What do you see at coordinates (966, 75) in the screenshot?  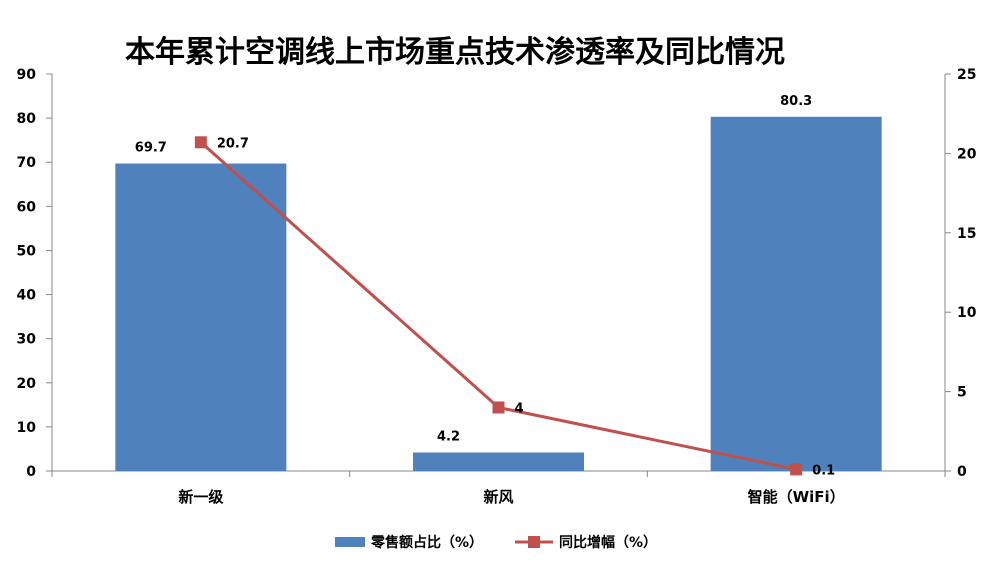 I see `right-tick-label: 25` at bounding box center [966, 75].